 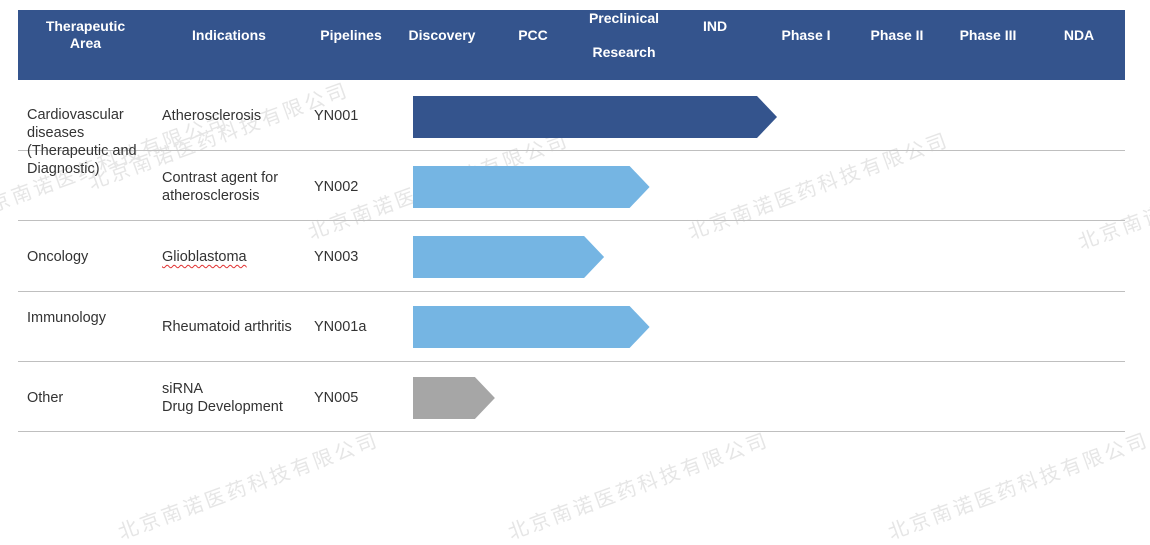 I want to click on header-pipelines: Pipelines, so click(x=351, y=34).